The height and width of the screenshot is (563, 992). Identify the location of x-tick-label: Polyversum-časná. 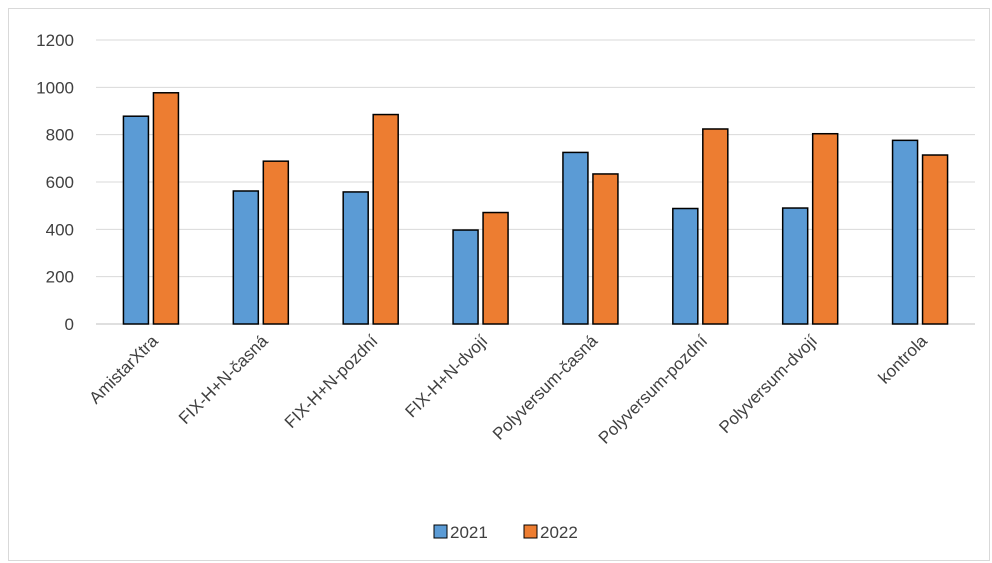
(545, 387).